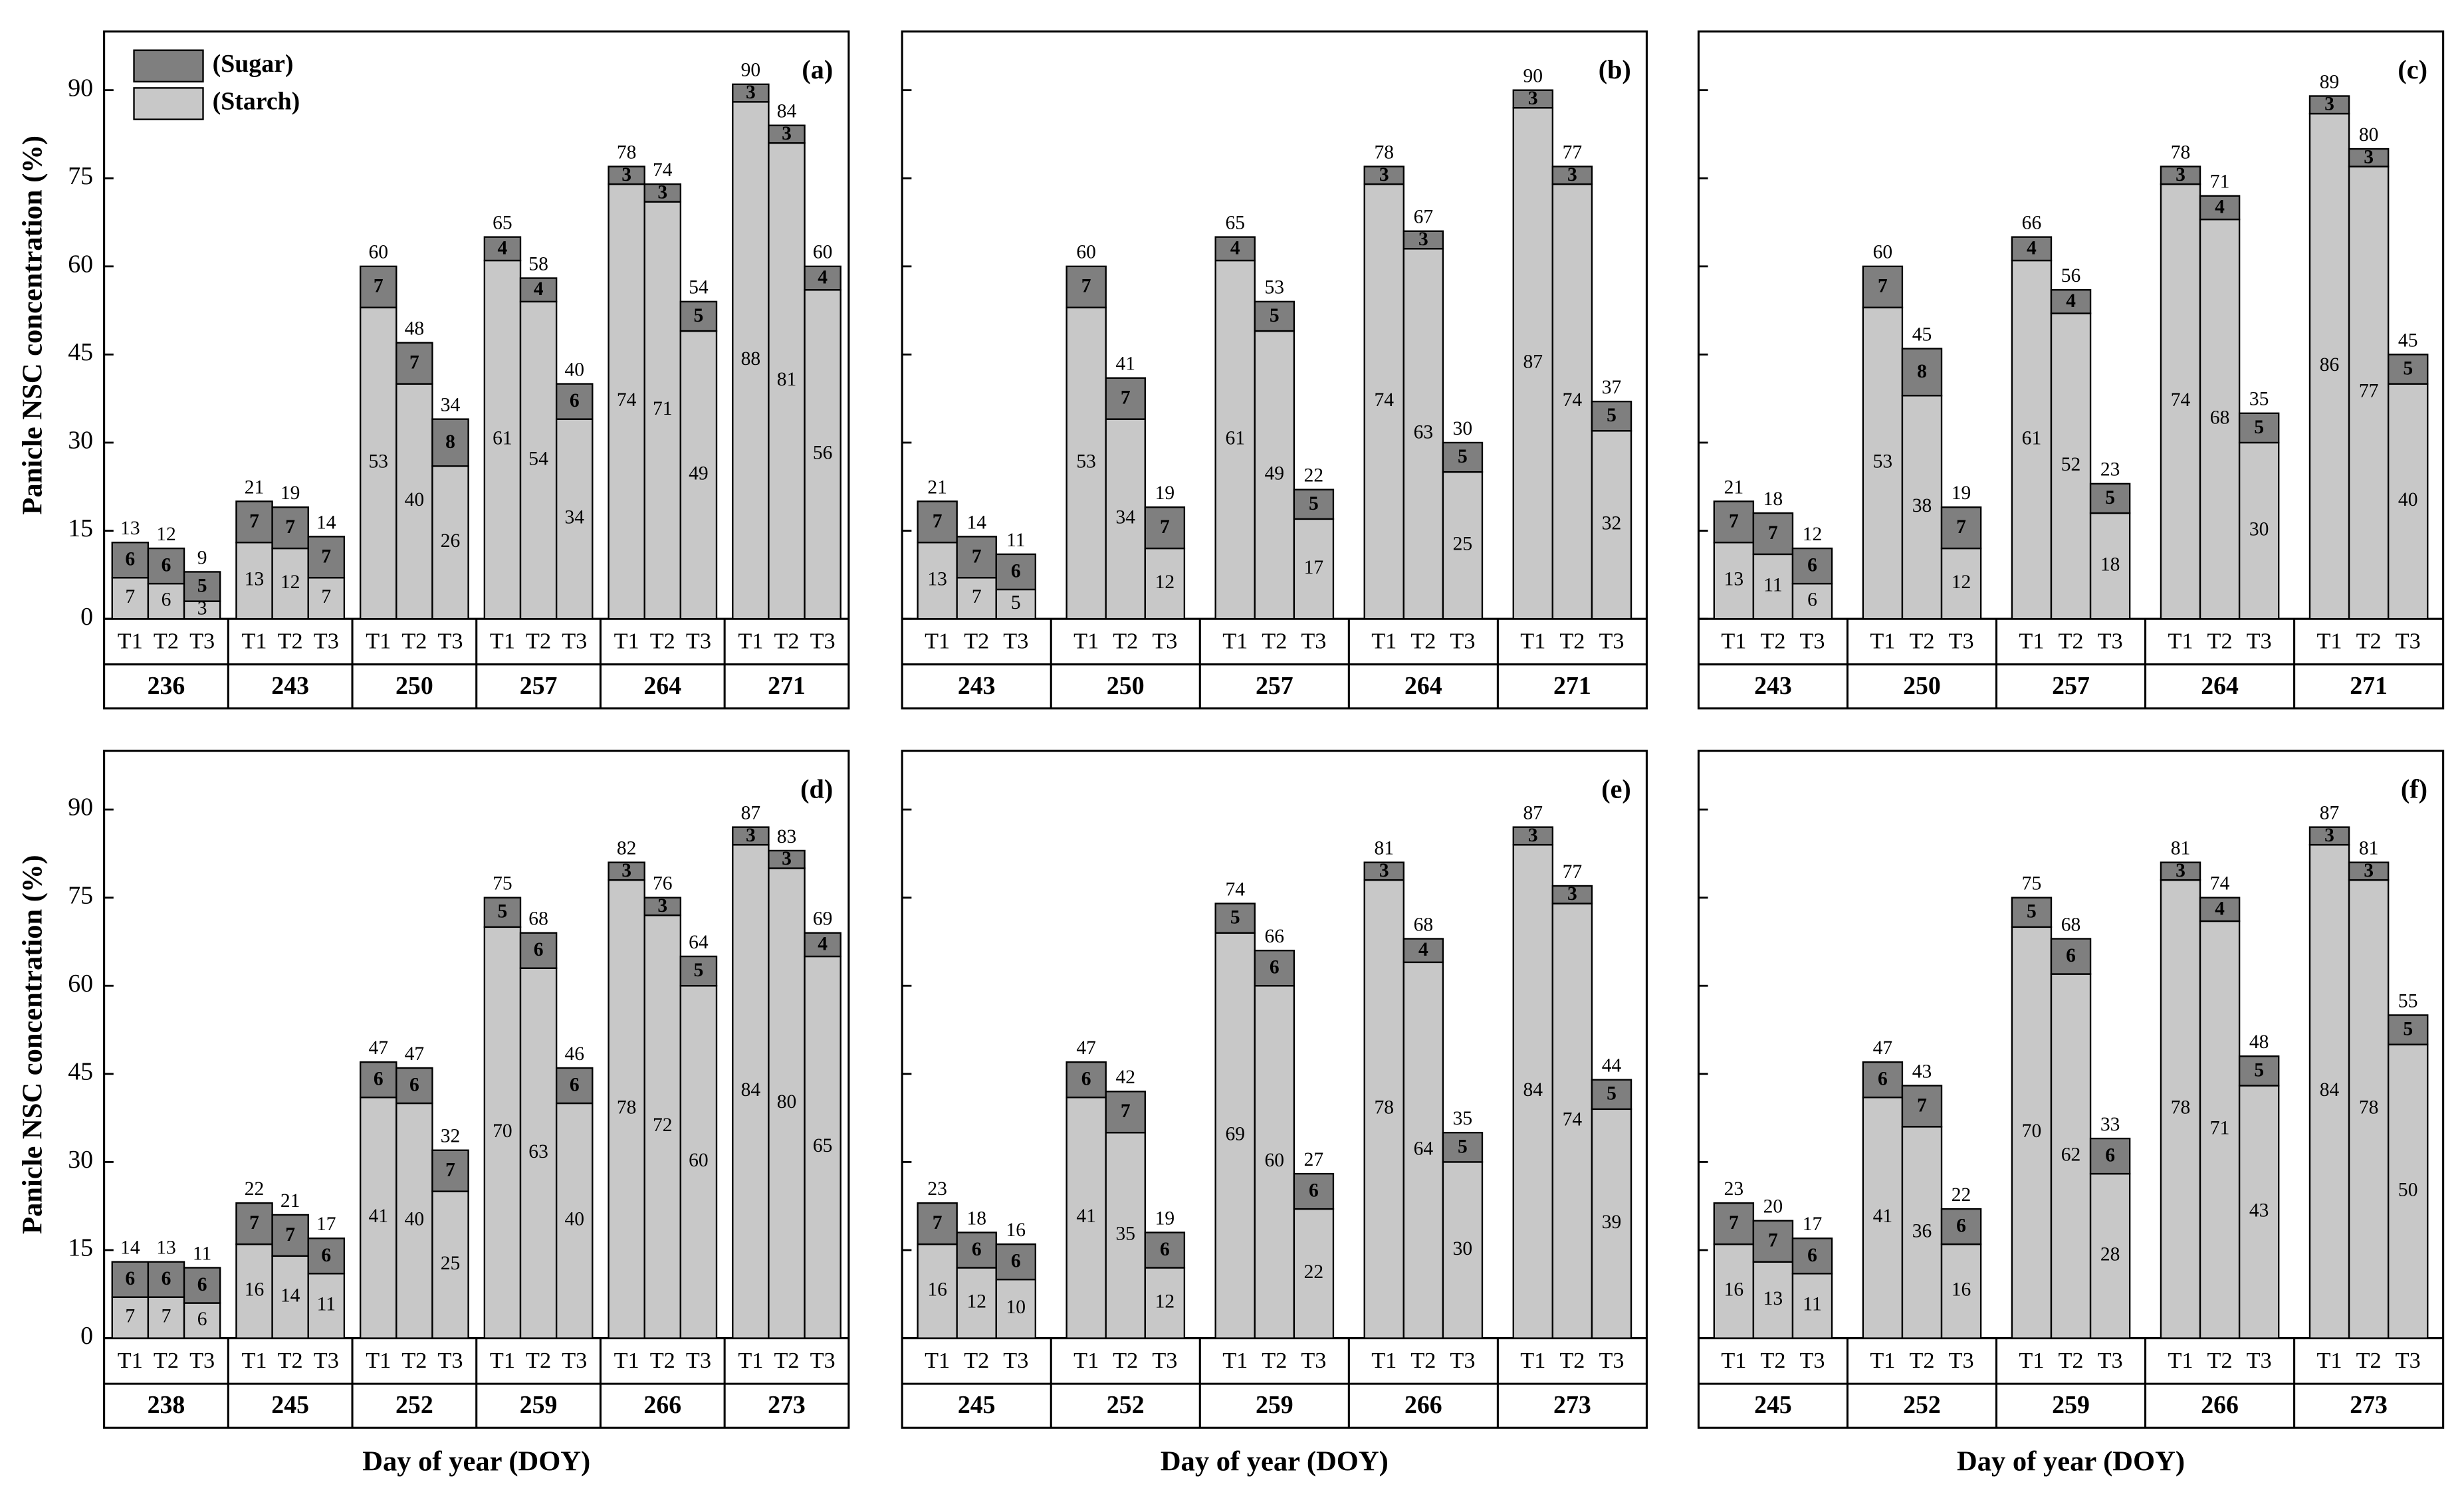  Describe the element at coordinates (539, 686) in the screenshot. I see `group-label: 257` at that location.